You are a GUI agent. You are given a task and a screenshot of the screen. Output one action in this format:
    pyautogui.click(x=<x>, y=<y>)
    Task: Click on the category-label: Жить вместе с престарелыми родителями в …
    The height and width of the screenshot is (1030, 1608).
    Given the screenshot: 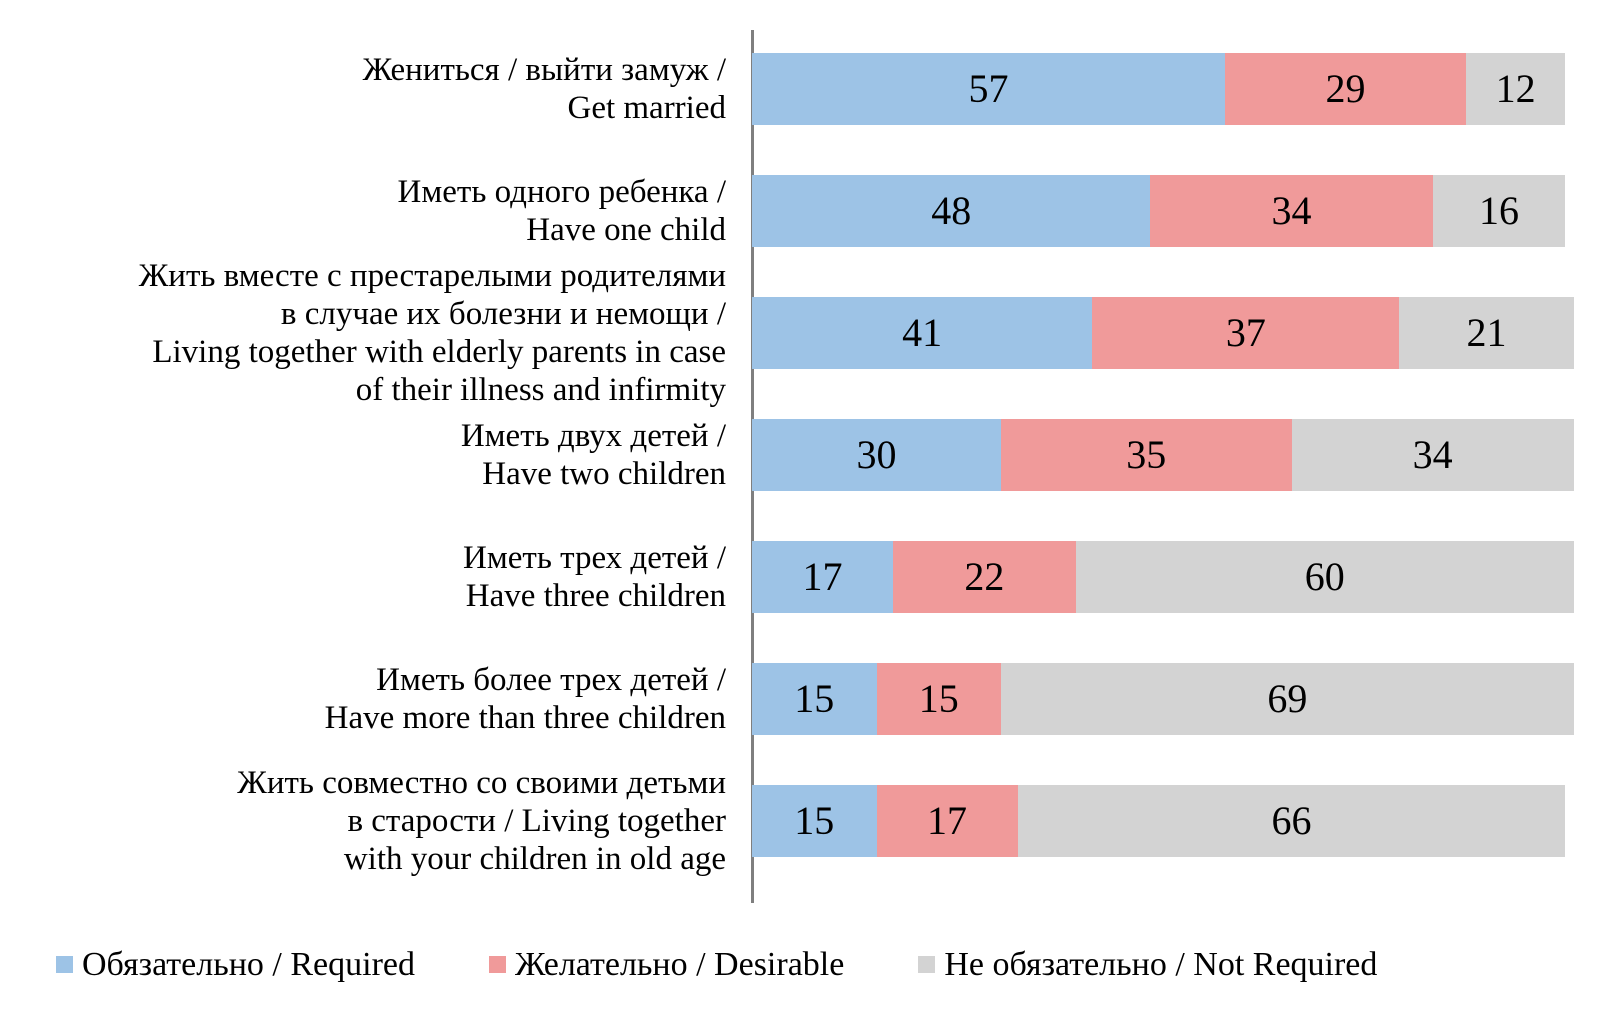 What is the action you would take?
    pyautogui.click(x=432, y=333)
    